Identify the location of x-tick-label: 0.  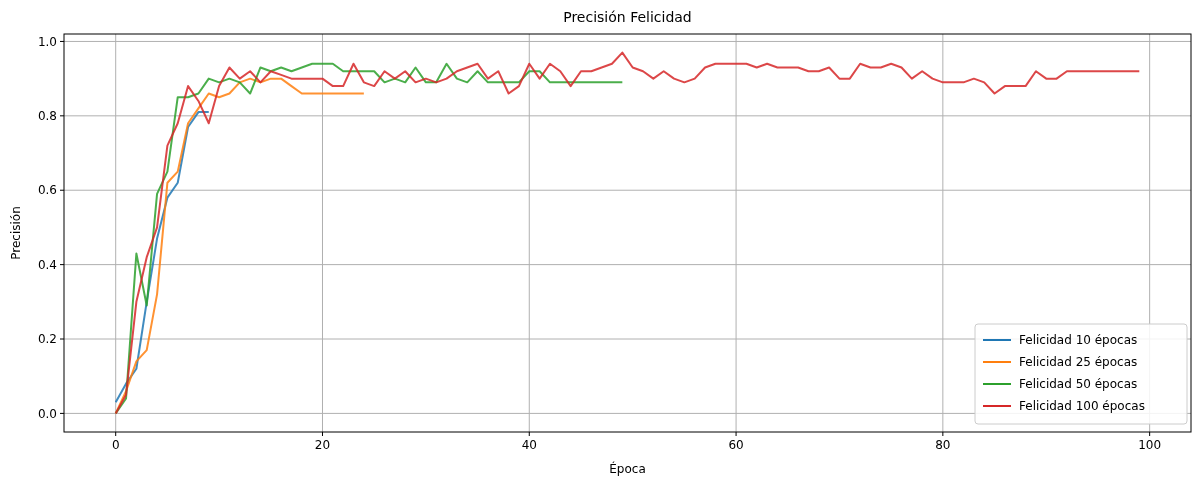
(115, 445).